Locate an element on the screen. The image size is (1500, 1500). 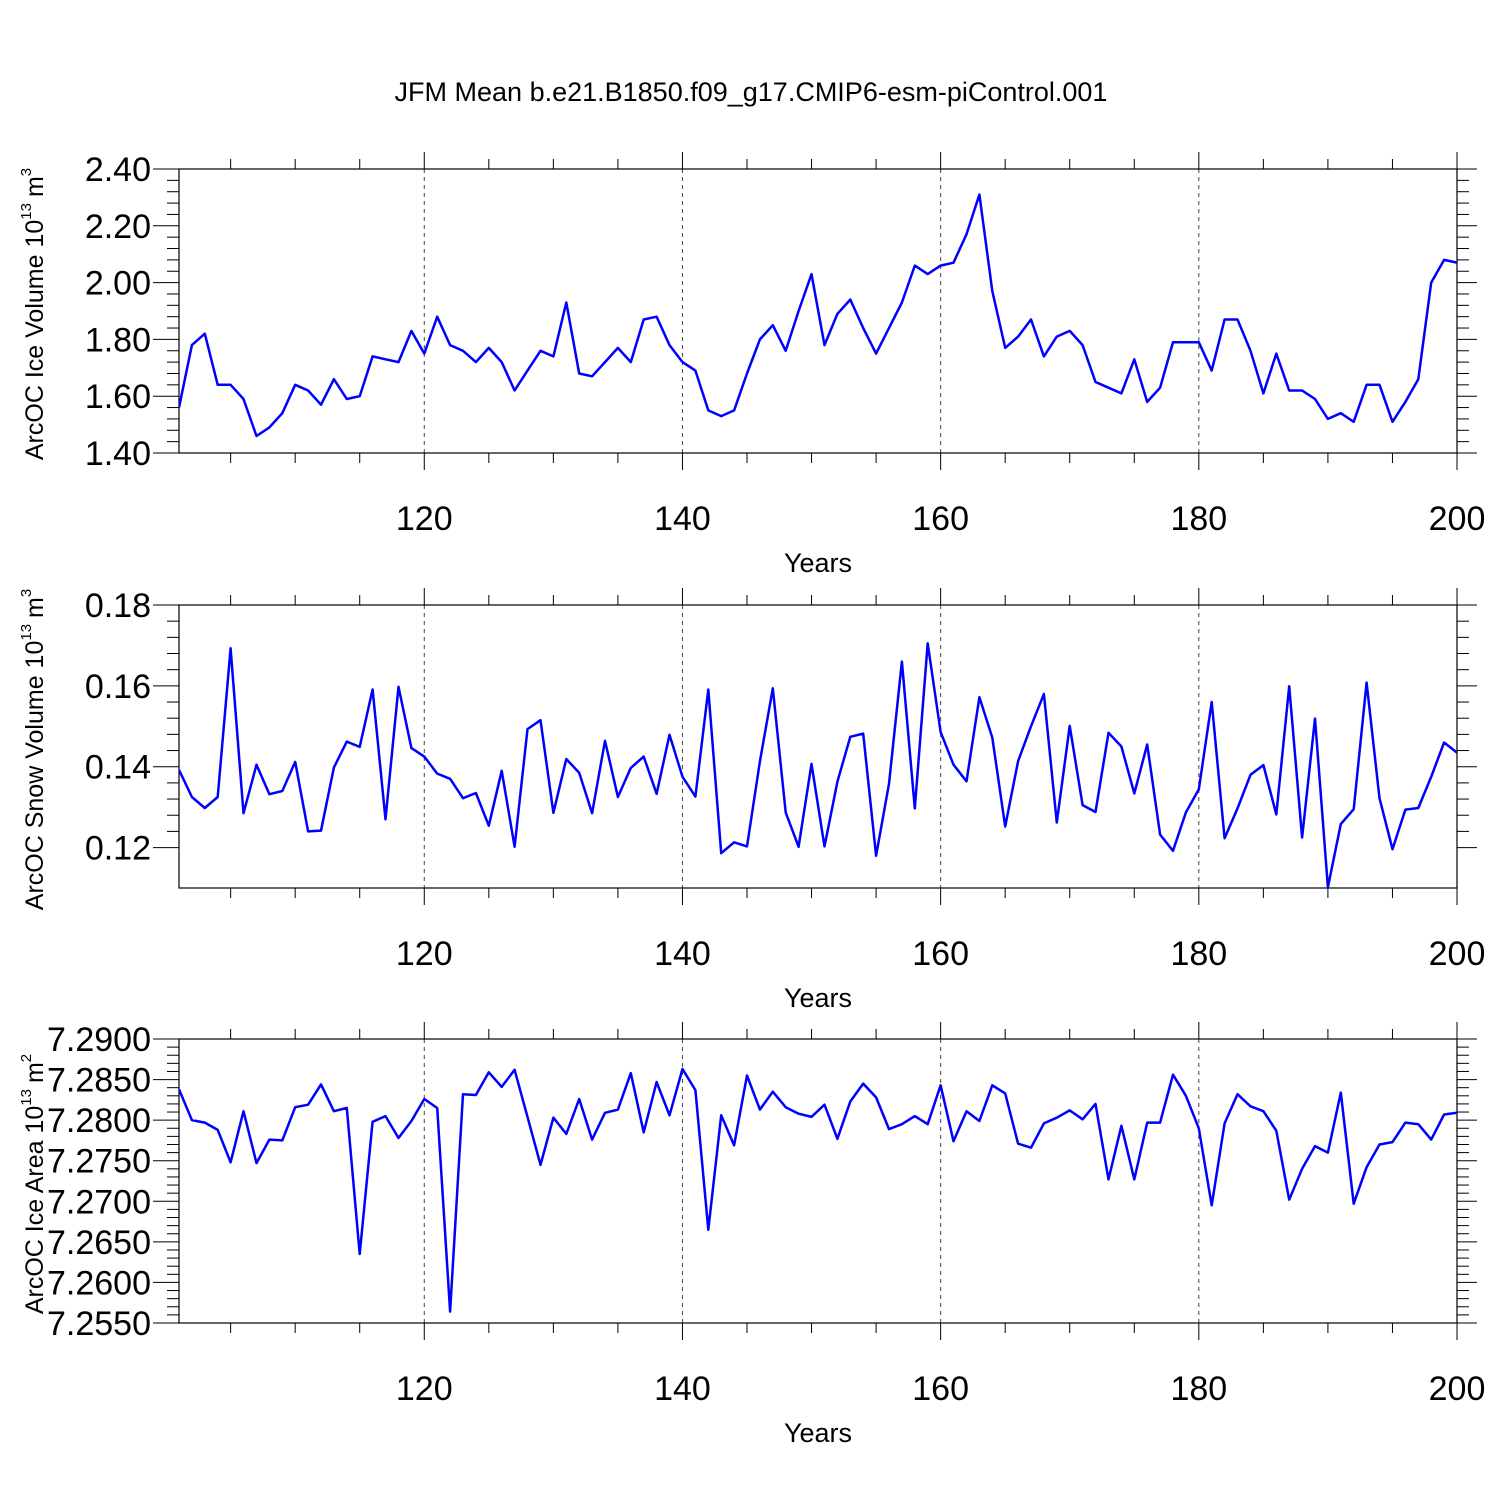
y-tick-label: 1.40 is located at coordinates (118, 454).